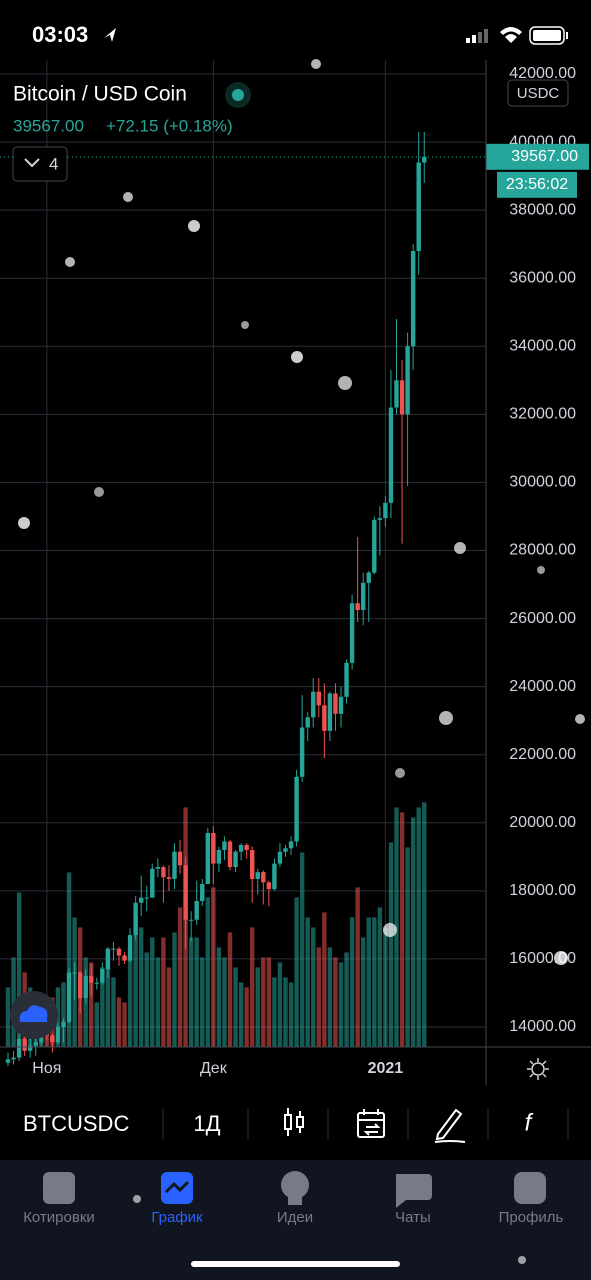  Describe the element at coordinates (53, 163) in the screenshot. I see `indicators-count: 4` at that location.